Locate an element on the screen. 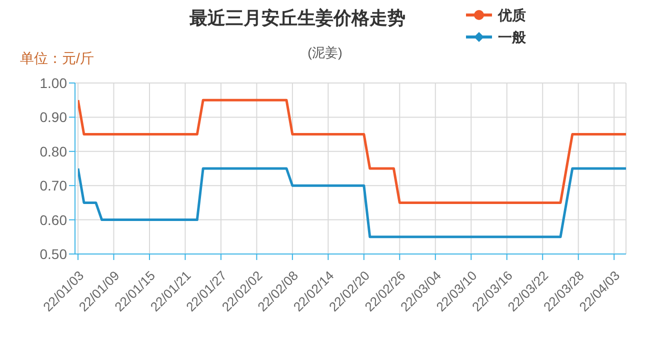 The width and height of the screenshot is (650, 351). legend-label: 一般 is located at coordinates (512, 37).